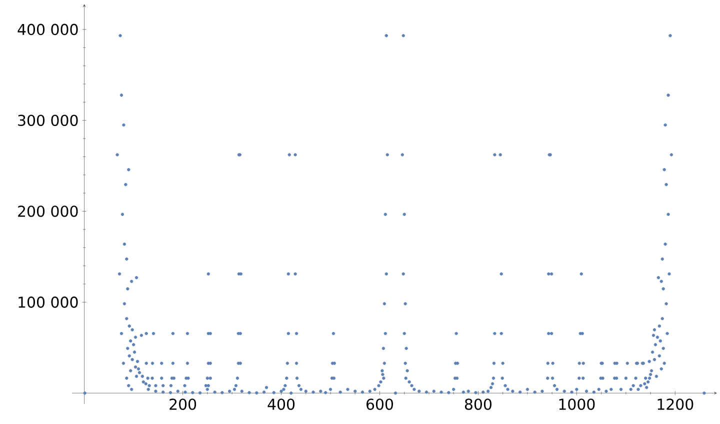  What do you see at coordinates (281, 404) in the screenshot?
I see `x-tick-label: 400` at bounding box center [281, 404].